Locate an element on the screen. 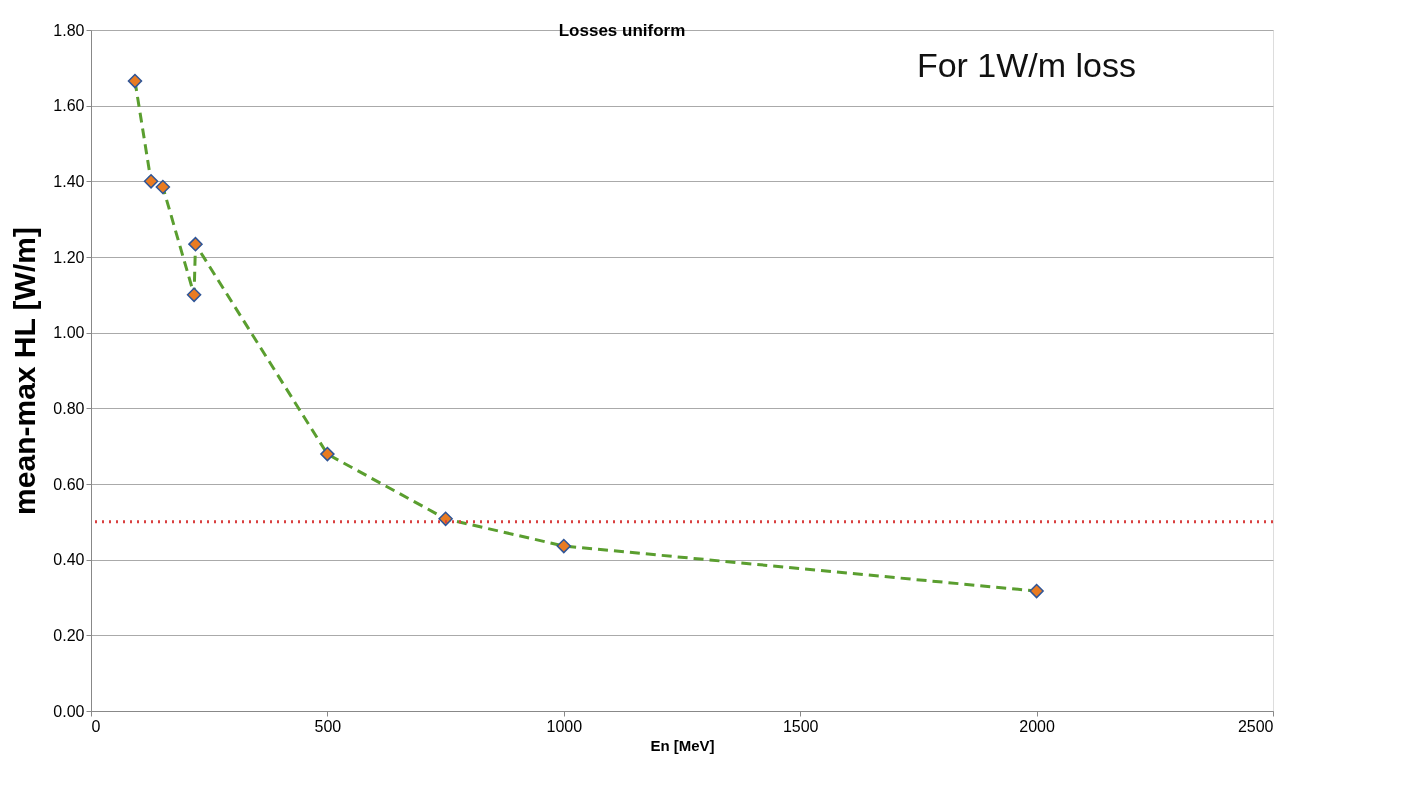  y-tick-label: 1.40 is located at coordinates (69, 181).